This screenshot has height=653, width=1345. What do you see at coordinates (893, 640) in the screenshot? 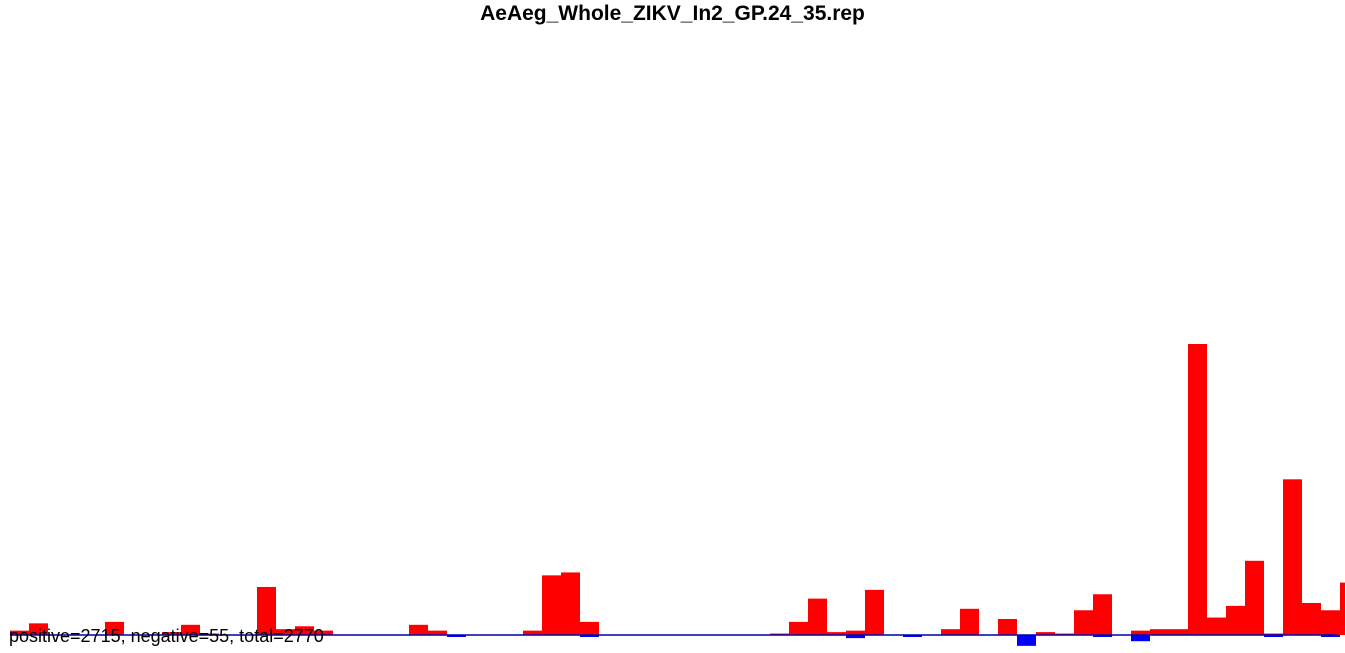
I see `negative-bars` at bounding box center [893, 640].